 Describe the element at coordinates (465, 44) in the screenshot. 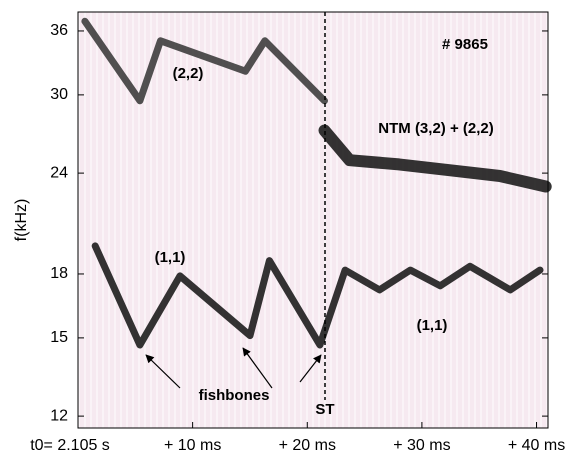

I see `annotation: # 9865` at that location.